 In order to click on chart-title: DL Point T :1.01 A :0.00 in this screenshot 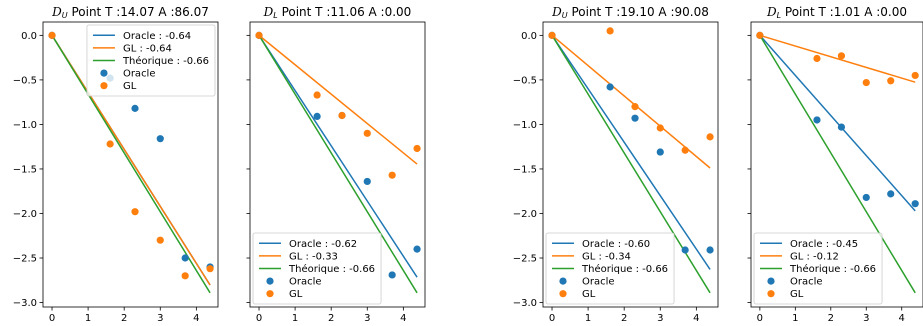, I will do `click(836, 12)`.